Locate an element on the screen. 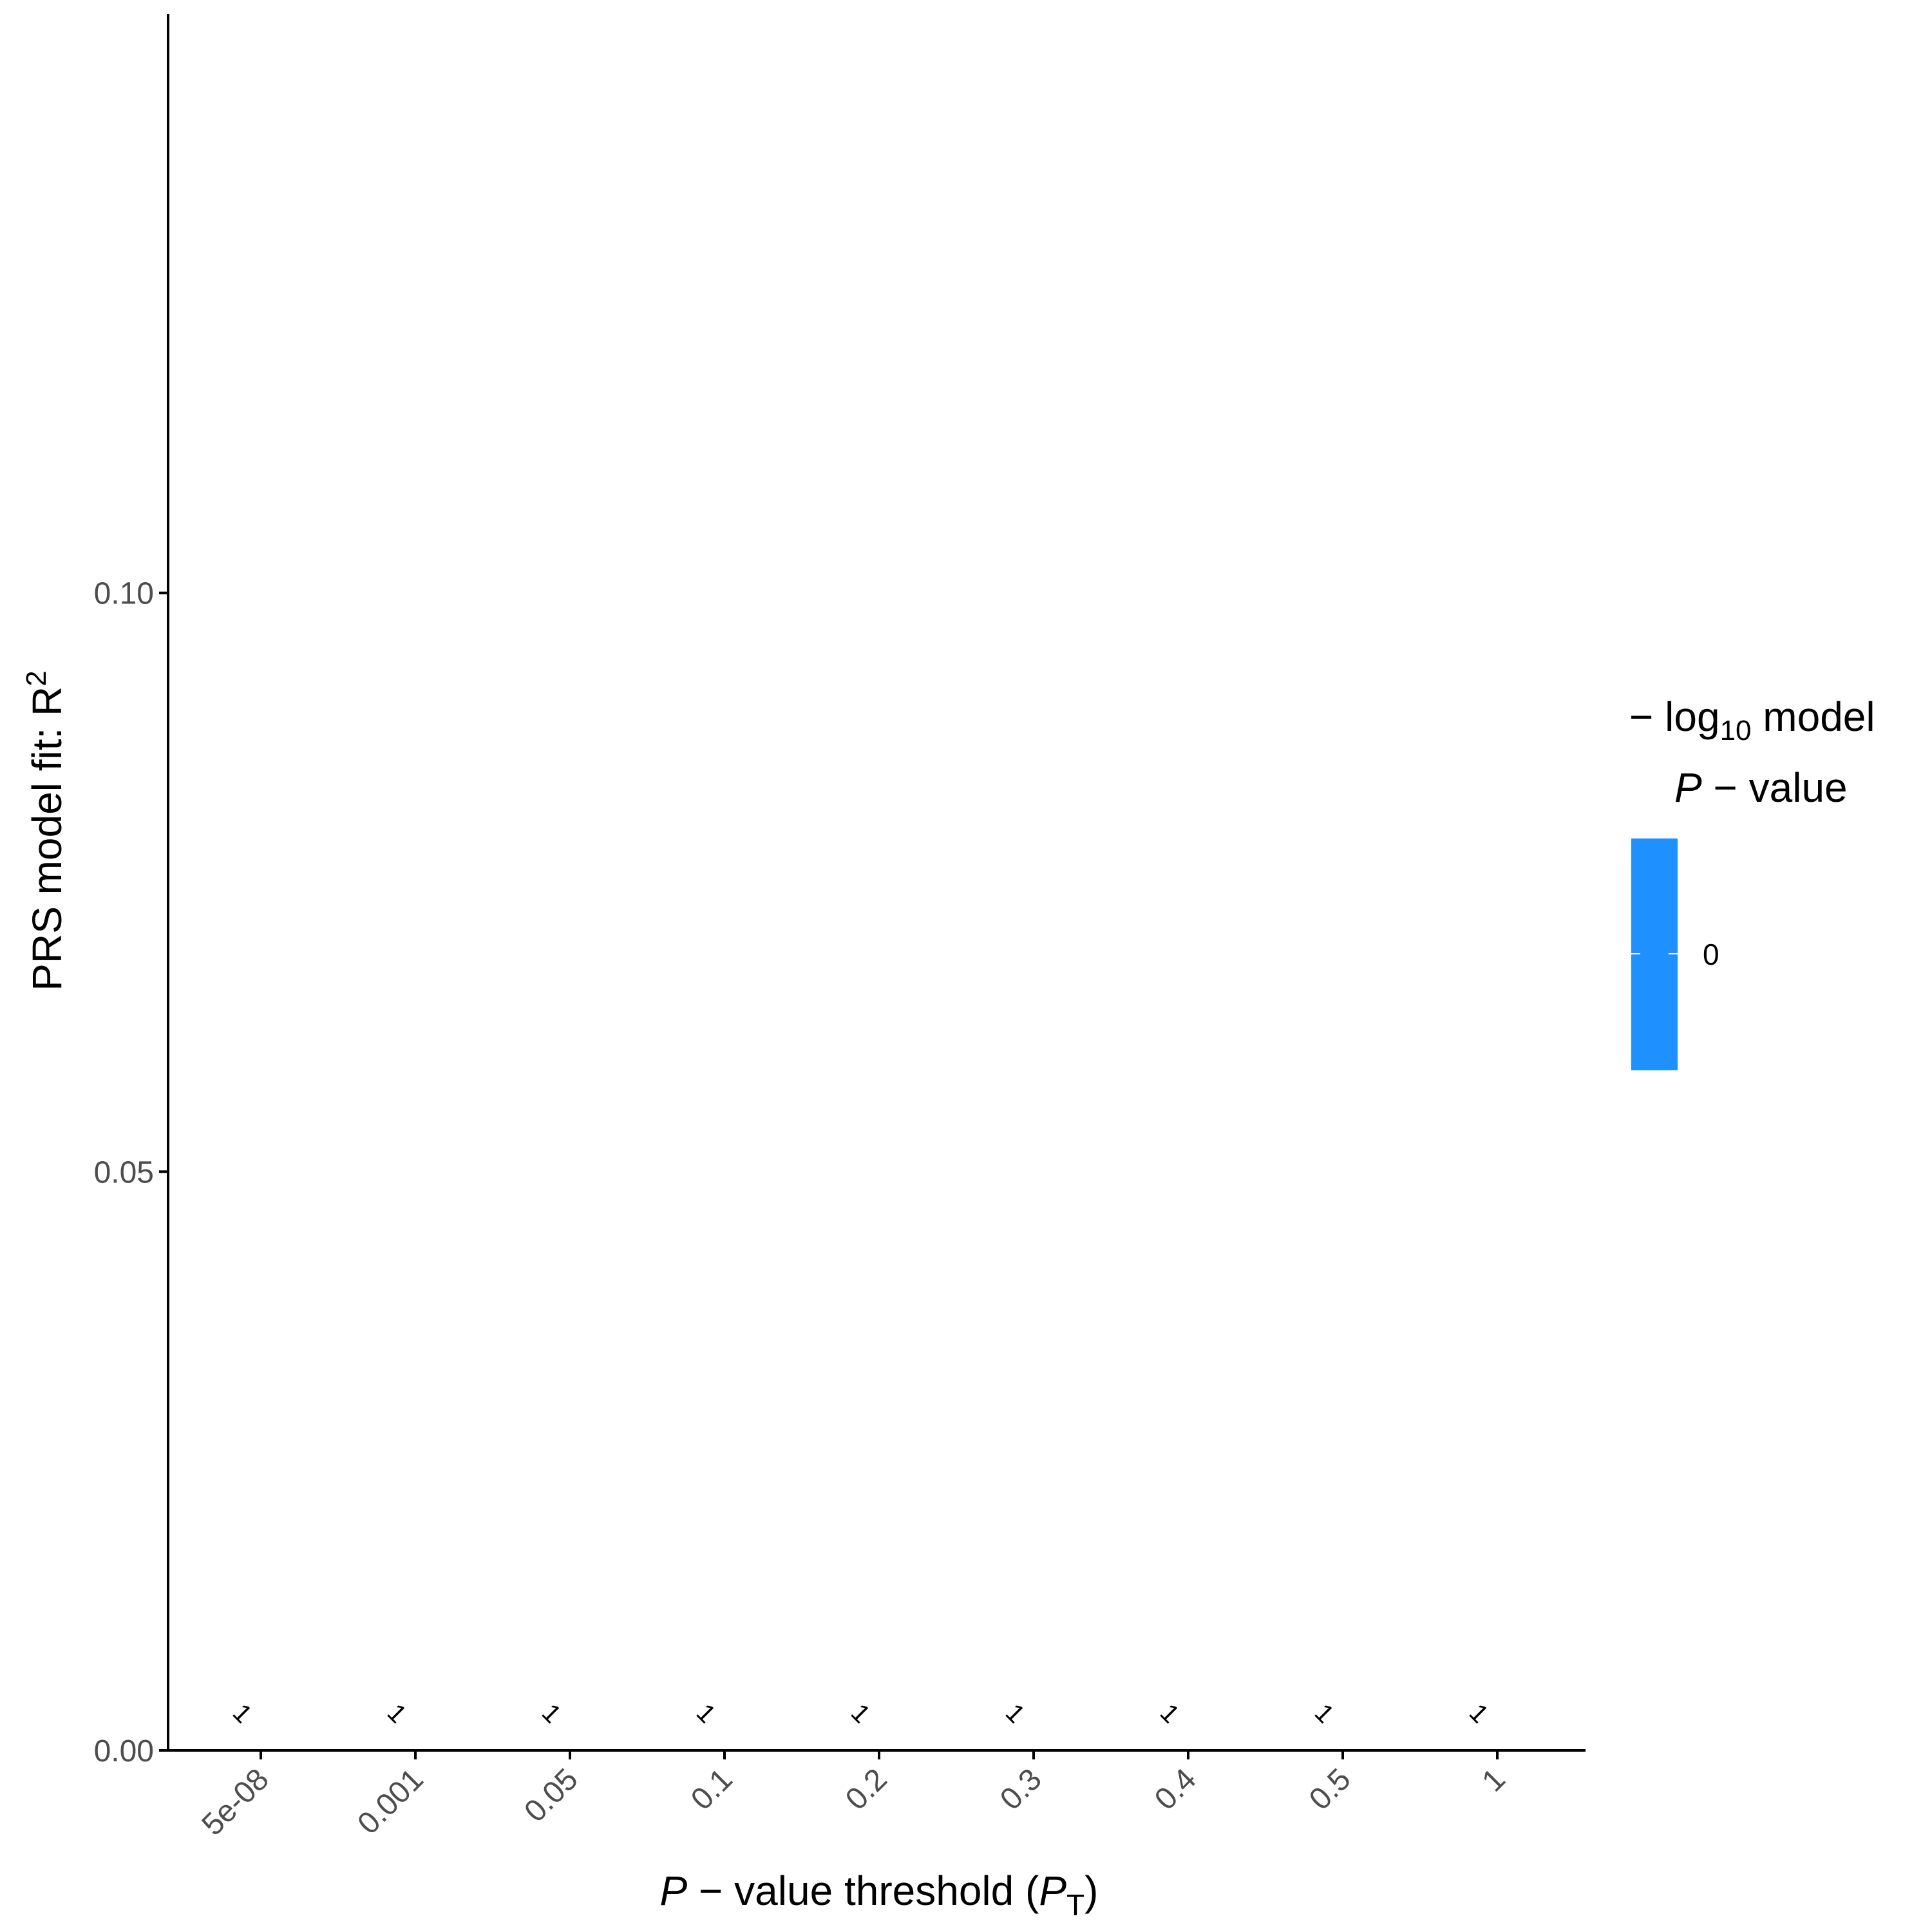 The height and width of the screenshot is (1932, 1932). x-axis: 5e-08 0.001 0.05 0.1 0.2 0.3 0.4 0.5 1 is located at coordinates (877, 1795).